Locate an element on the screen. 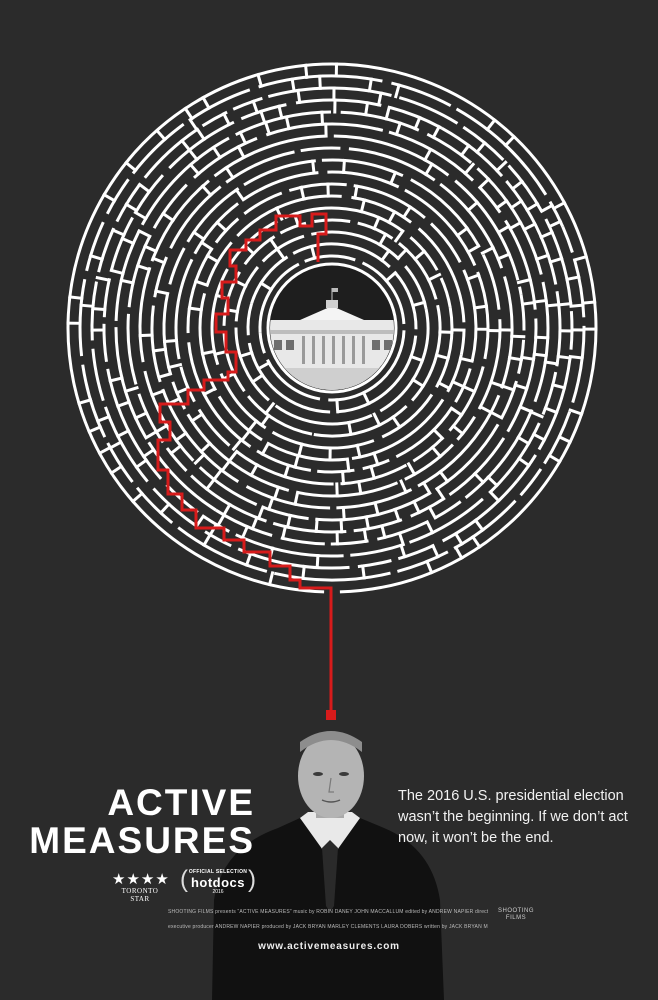 This screenshot has height=1000, width=658. star-rating-icon: ★★★★ is located at coordinates (141, 879).